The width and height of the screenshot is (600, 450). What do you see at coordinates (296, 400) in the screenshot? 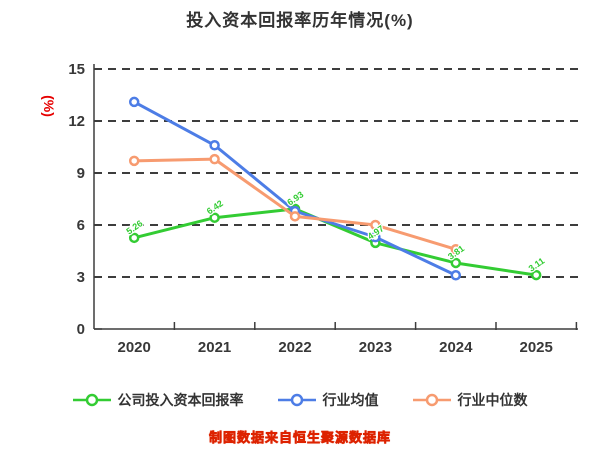
I see `legend-marker-industry-mean-icon` at bounding box center [296, 400].